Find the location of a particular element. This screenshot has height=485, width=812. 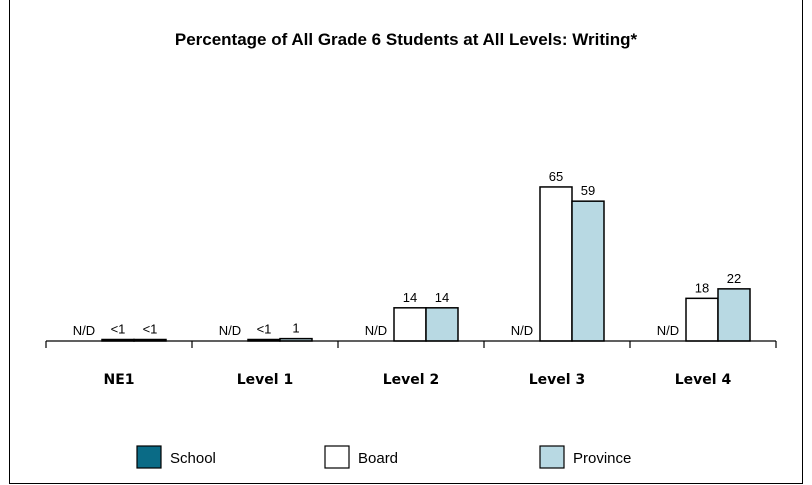

data-label-school-4: N/D is located at coordinates (668, 330).